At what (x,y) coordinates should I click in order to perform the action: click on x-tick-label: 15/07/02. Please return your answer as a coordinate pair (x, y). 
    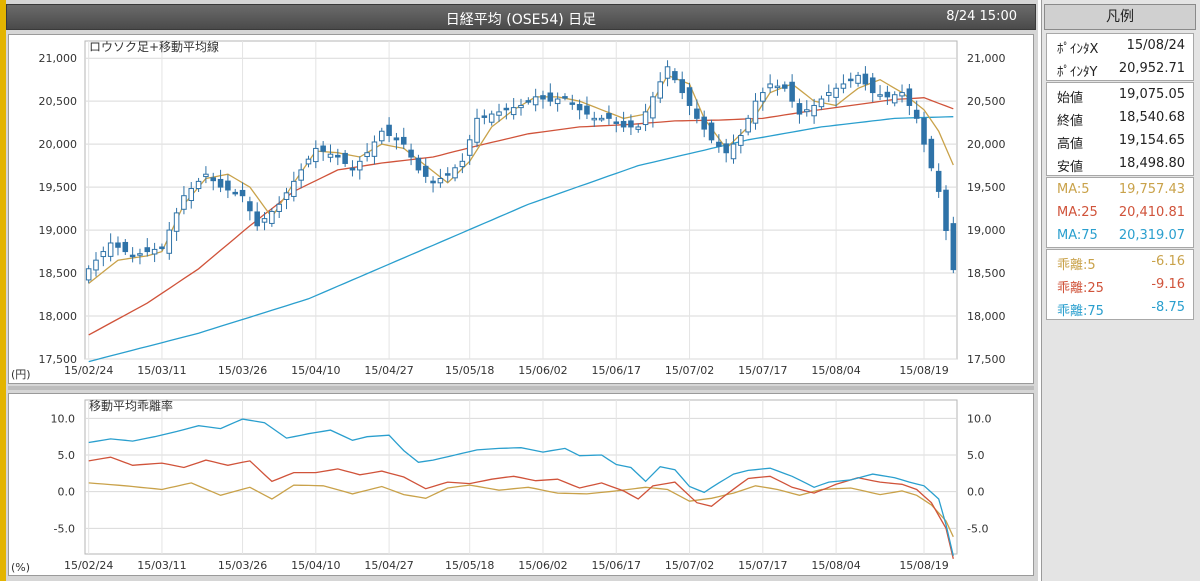
    Looking at the image, I should click on (689, 370).